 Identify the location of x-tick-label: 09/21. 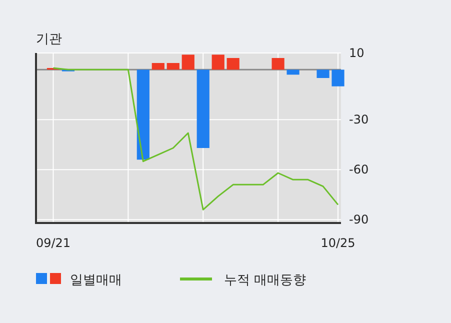
(53, 243).